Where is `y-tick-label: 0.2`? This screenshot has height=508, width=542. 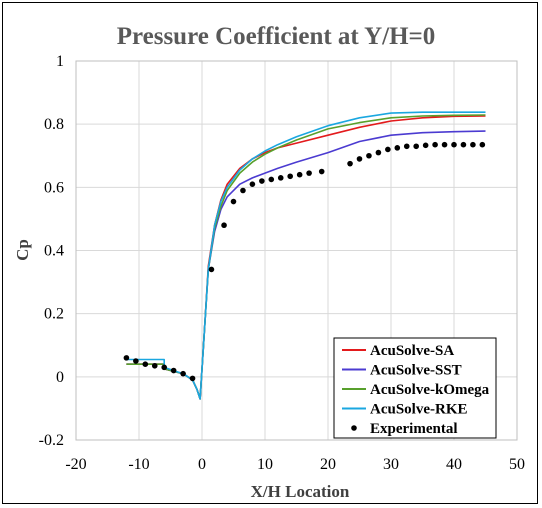
y-tick-label: 0.2 is located at coordinates (54, 314).